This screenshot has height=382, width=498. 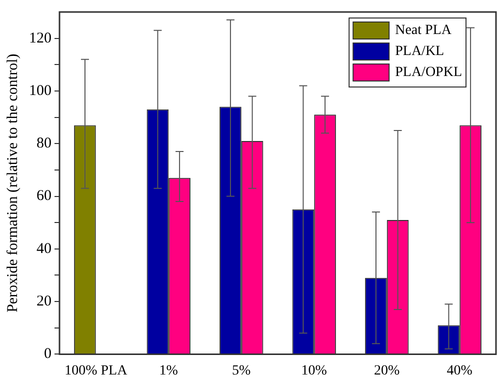 I want to click on y-tick-label: 100, so click(x=40, y=90).